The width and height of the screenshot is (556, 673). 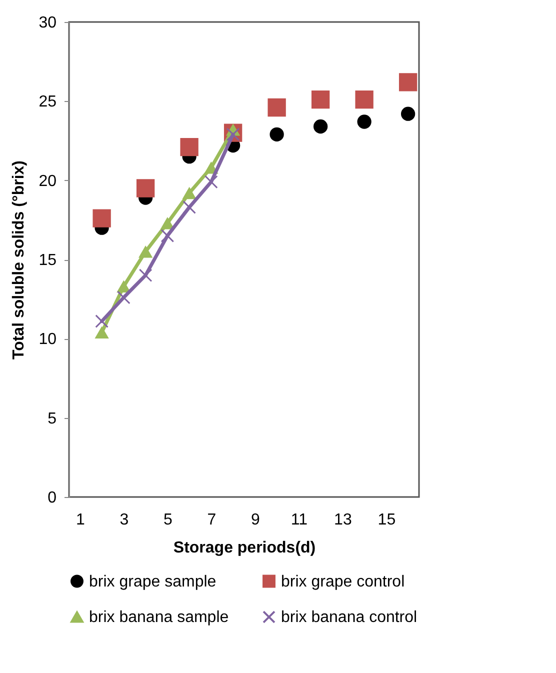 What do you see at coordinates (47, 181) in the screenshot?
I see `y-tick-label: 20` at bounding box center [47, 181].